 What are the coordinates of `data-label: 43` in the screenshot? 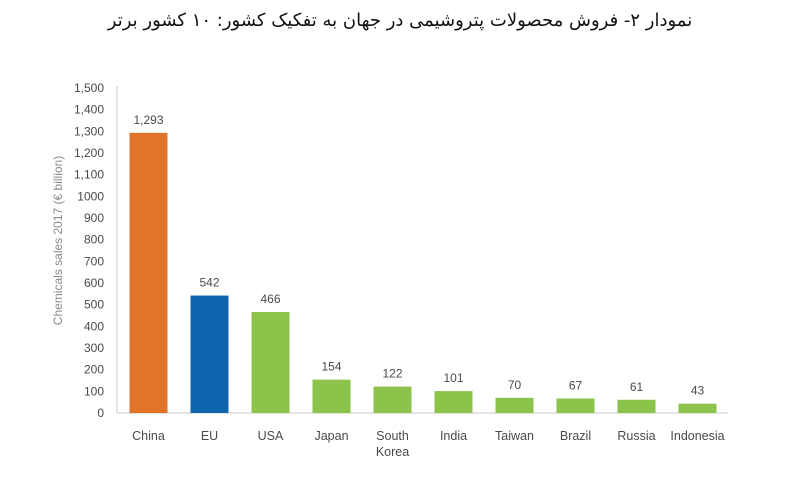 It's located at (698, 391).